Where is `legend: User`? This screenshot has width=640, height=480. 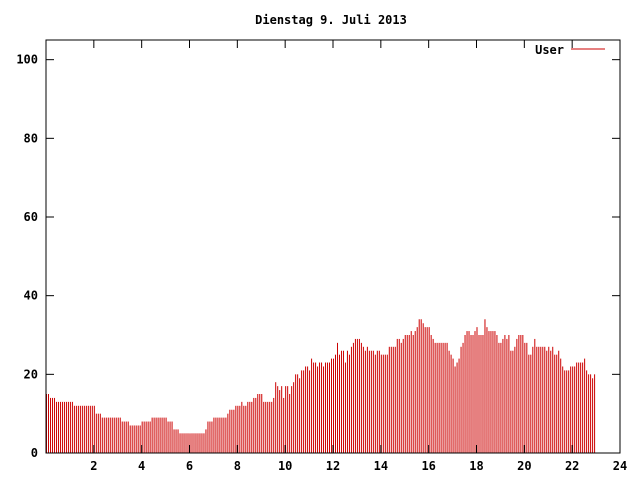
legend: User is located at coordinates (570, 50).